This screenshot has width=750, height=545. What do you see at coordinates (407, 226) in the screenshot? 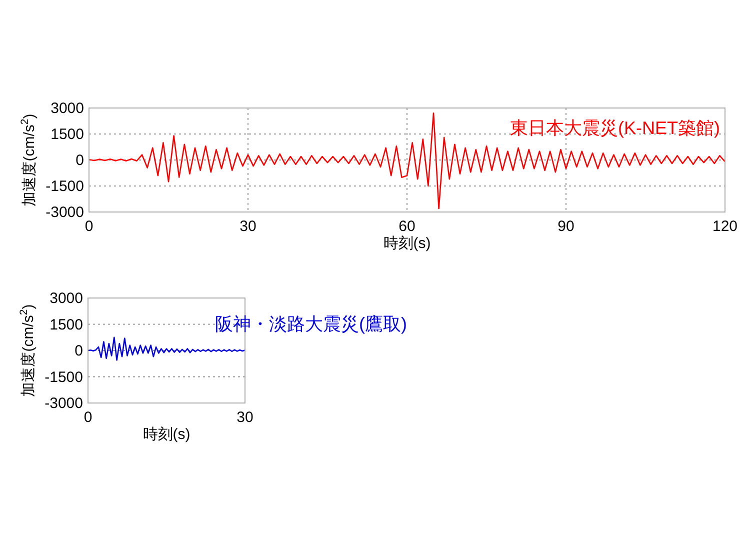
I see `x-tick-label: 60` at bounding box center [407, 226].